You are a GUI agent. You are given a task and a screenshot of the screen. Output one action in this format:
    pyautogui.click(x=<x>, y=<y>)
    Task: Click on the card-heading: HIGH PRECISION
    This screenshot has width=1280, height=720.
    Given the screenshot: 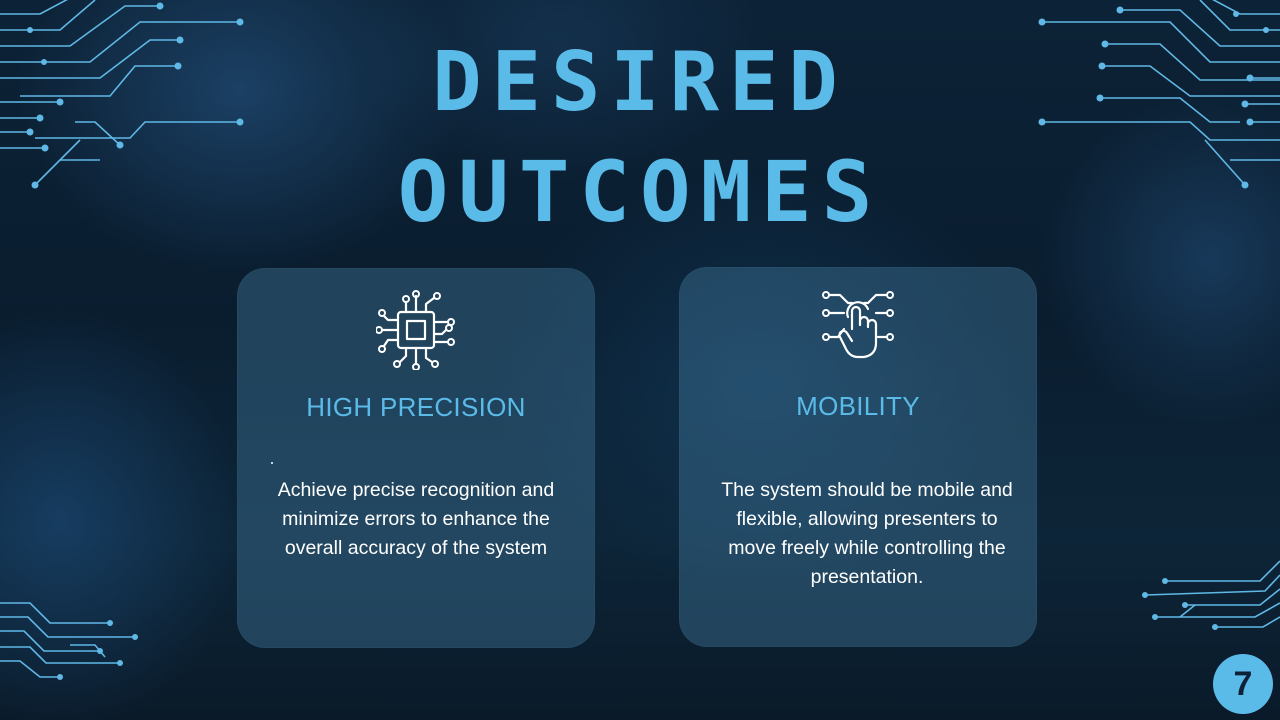 What is the action you would take?
    pyautogui.click(x=416, y=407)
    